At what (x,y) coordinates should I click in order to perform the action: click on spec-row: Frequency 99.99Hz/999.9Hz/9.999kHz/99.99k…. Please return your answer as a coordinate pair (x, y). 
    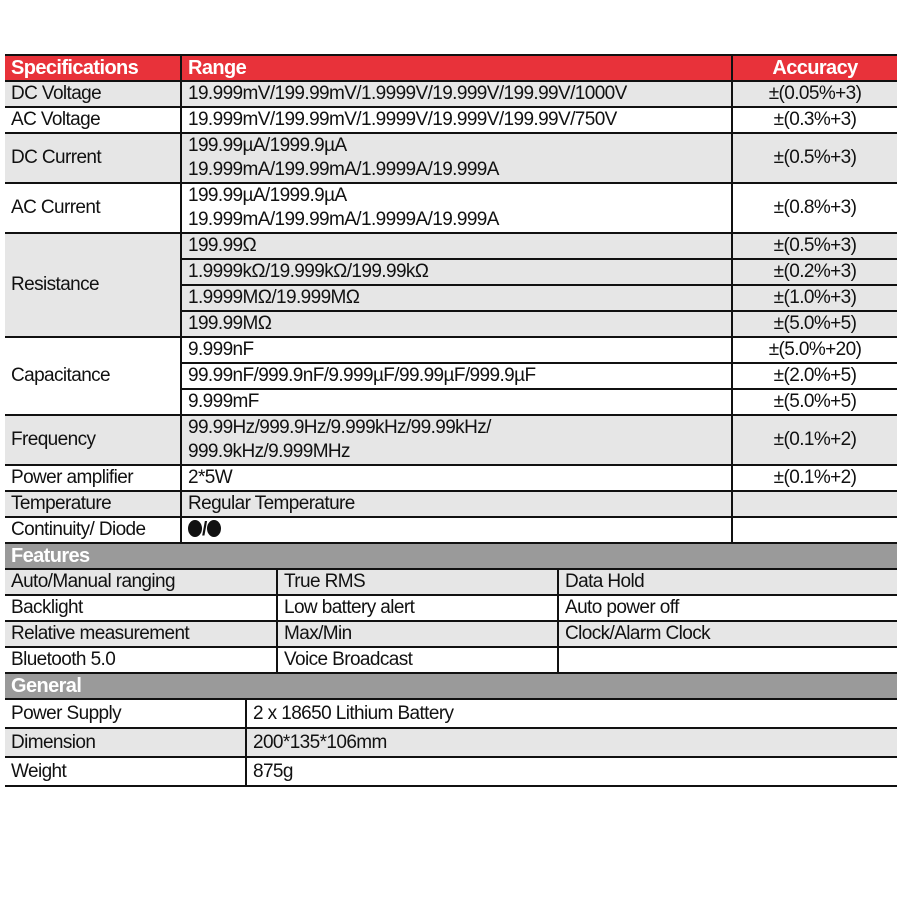
    Looking at the image, I should click on (451, 440).